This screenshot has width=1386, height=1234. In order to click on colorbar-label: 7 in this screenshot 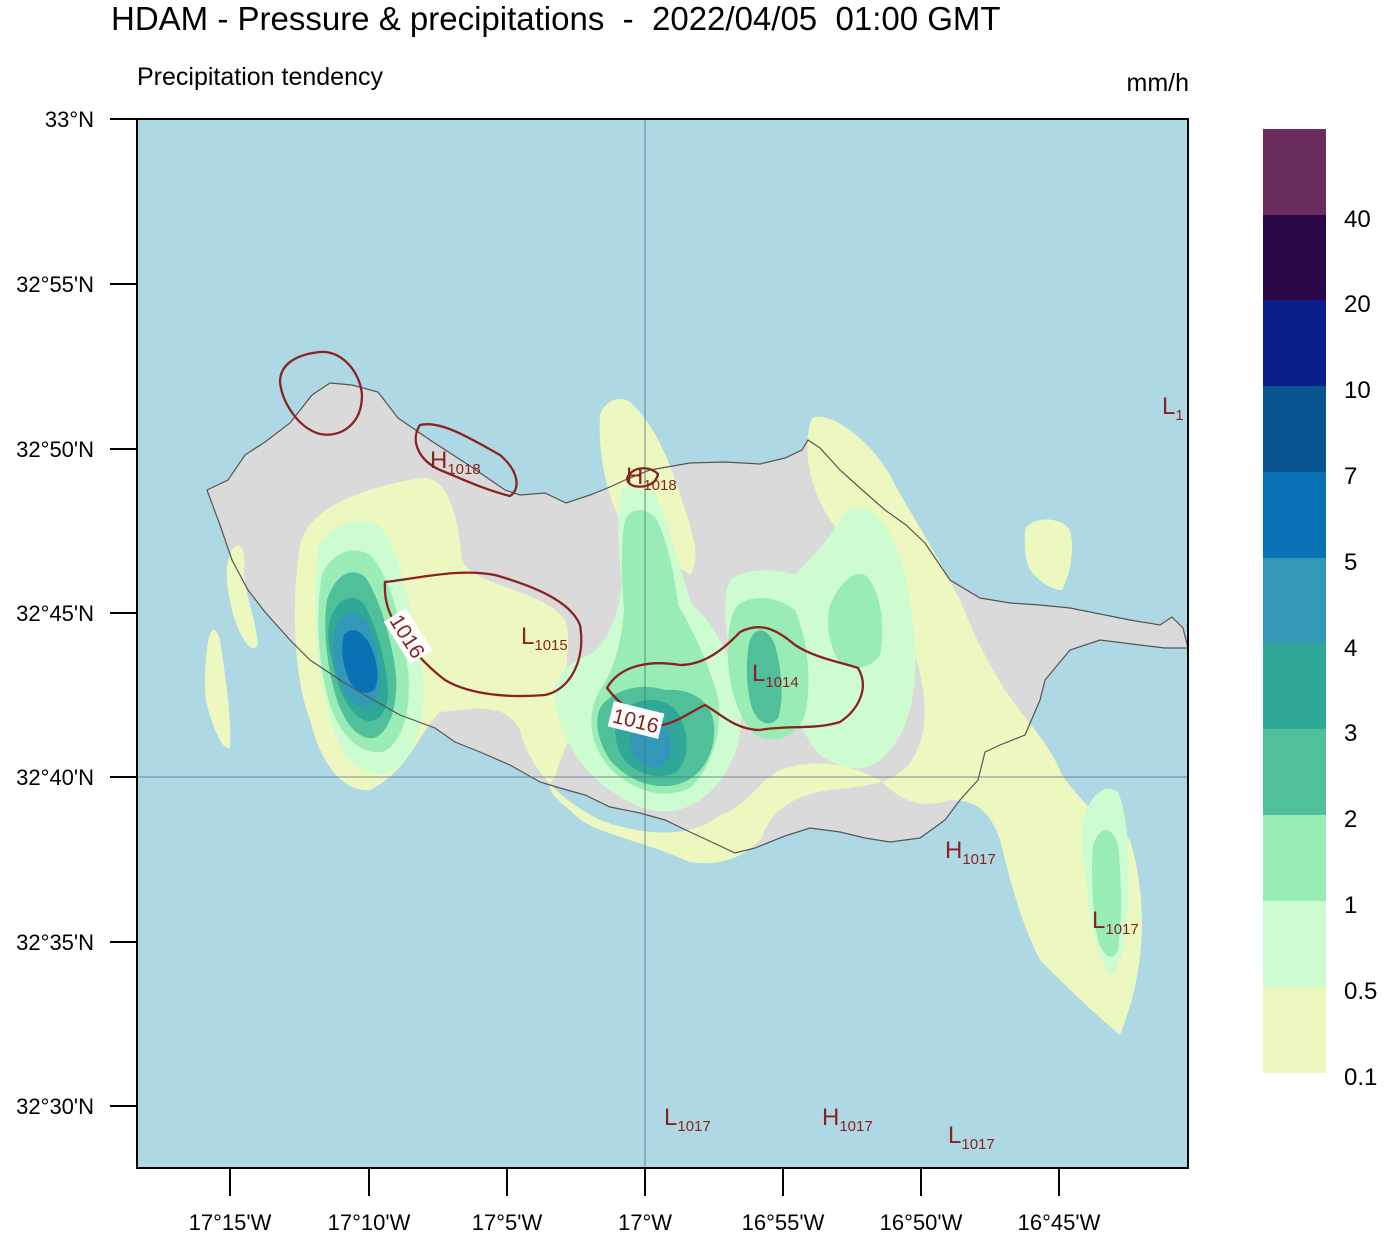, I will do `click(1350, 476)`.